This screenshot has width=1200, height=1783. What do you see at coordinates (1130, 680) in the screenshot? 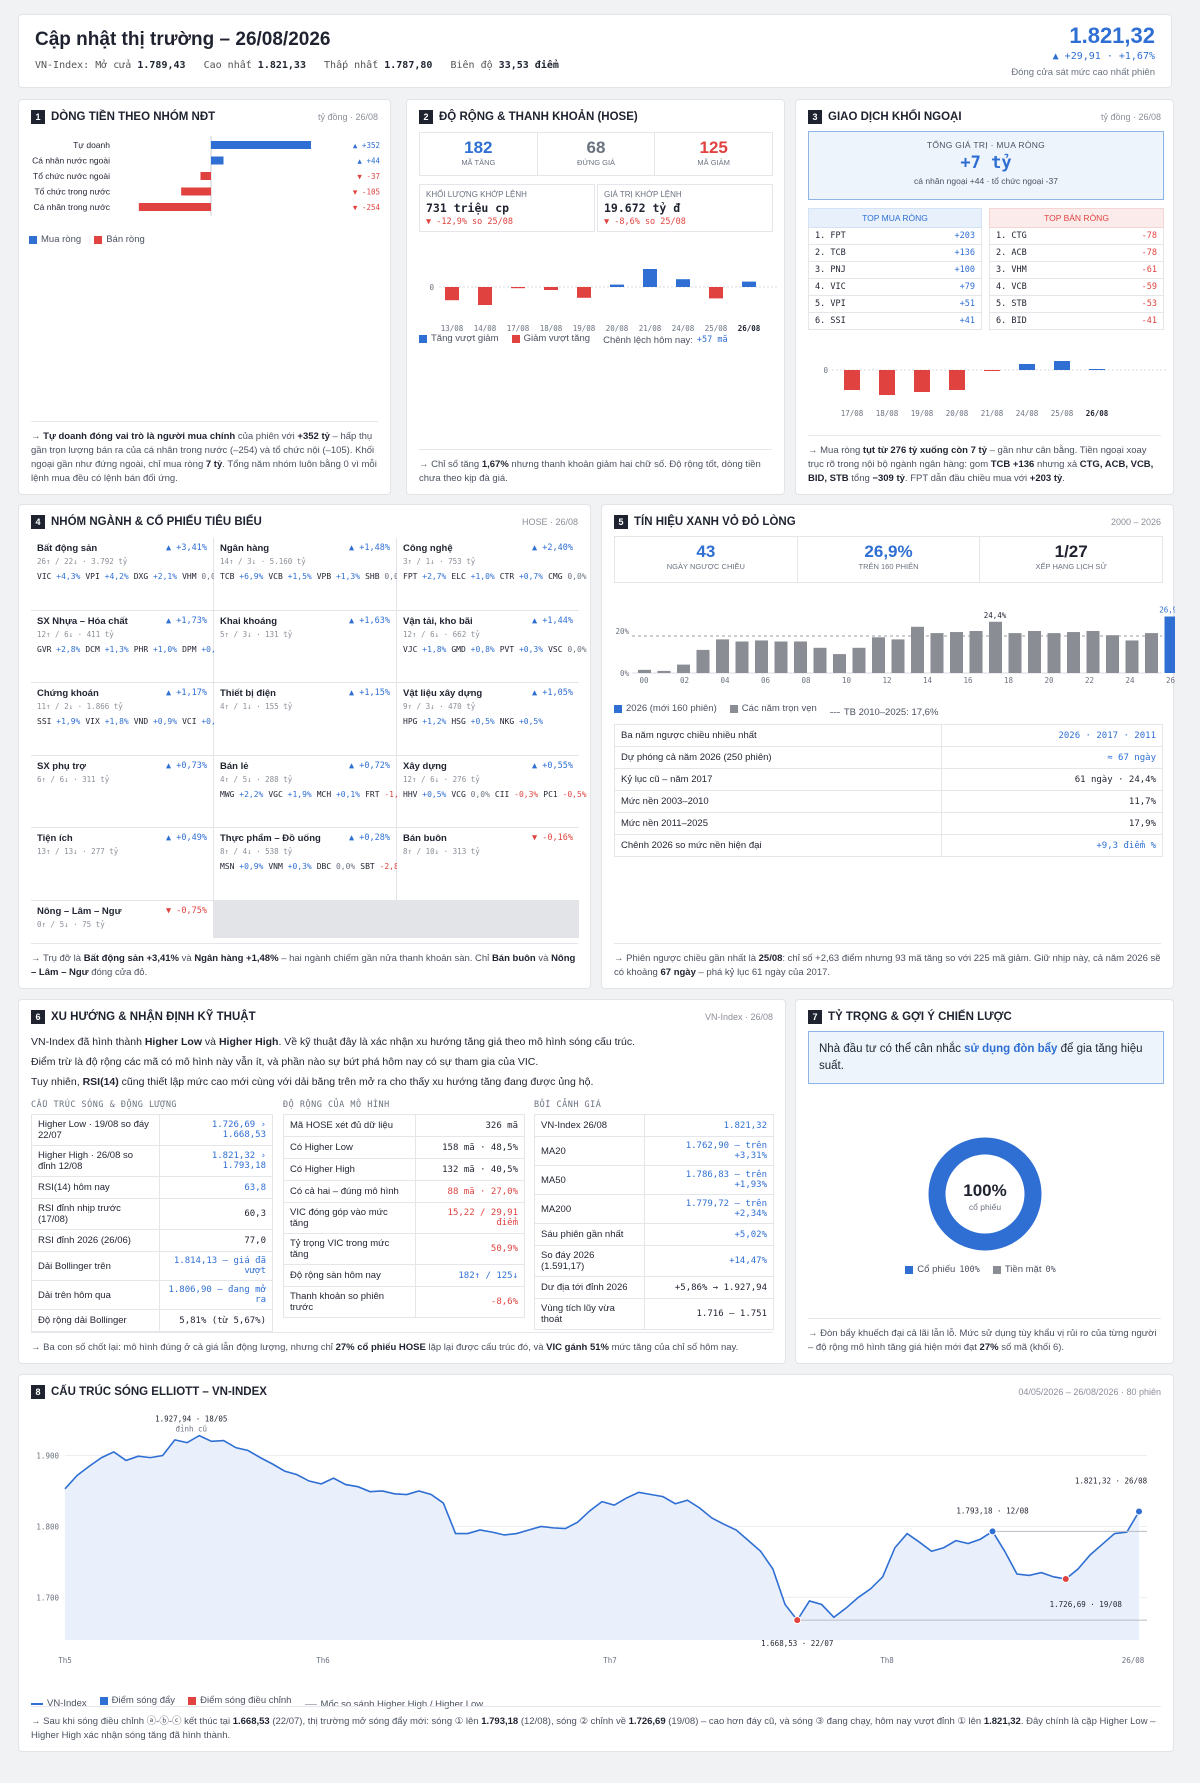
I see `x-tick: 24` at bounding box center [1130, 680].